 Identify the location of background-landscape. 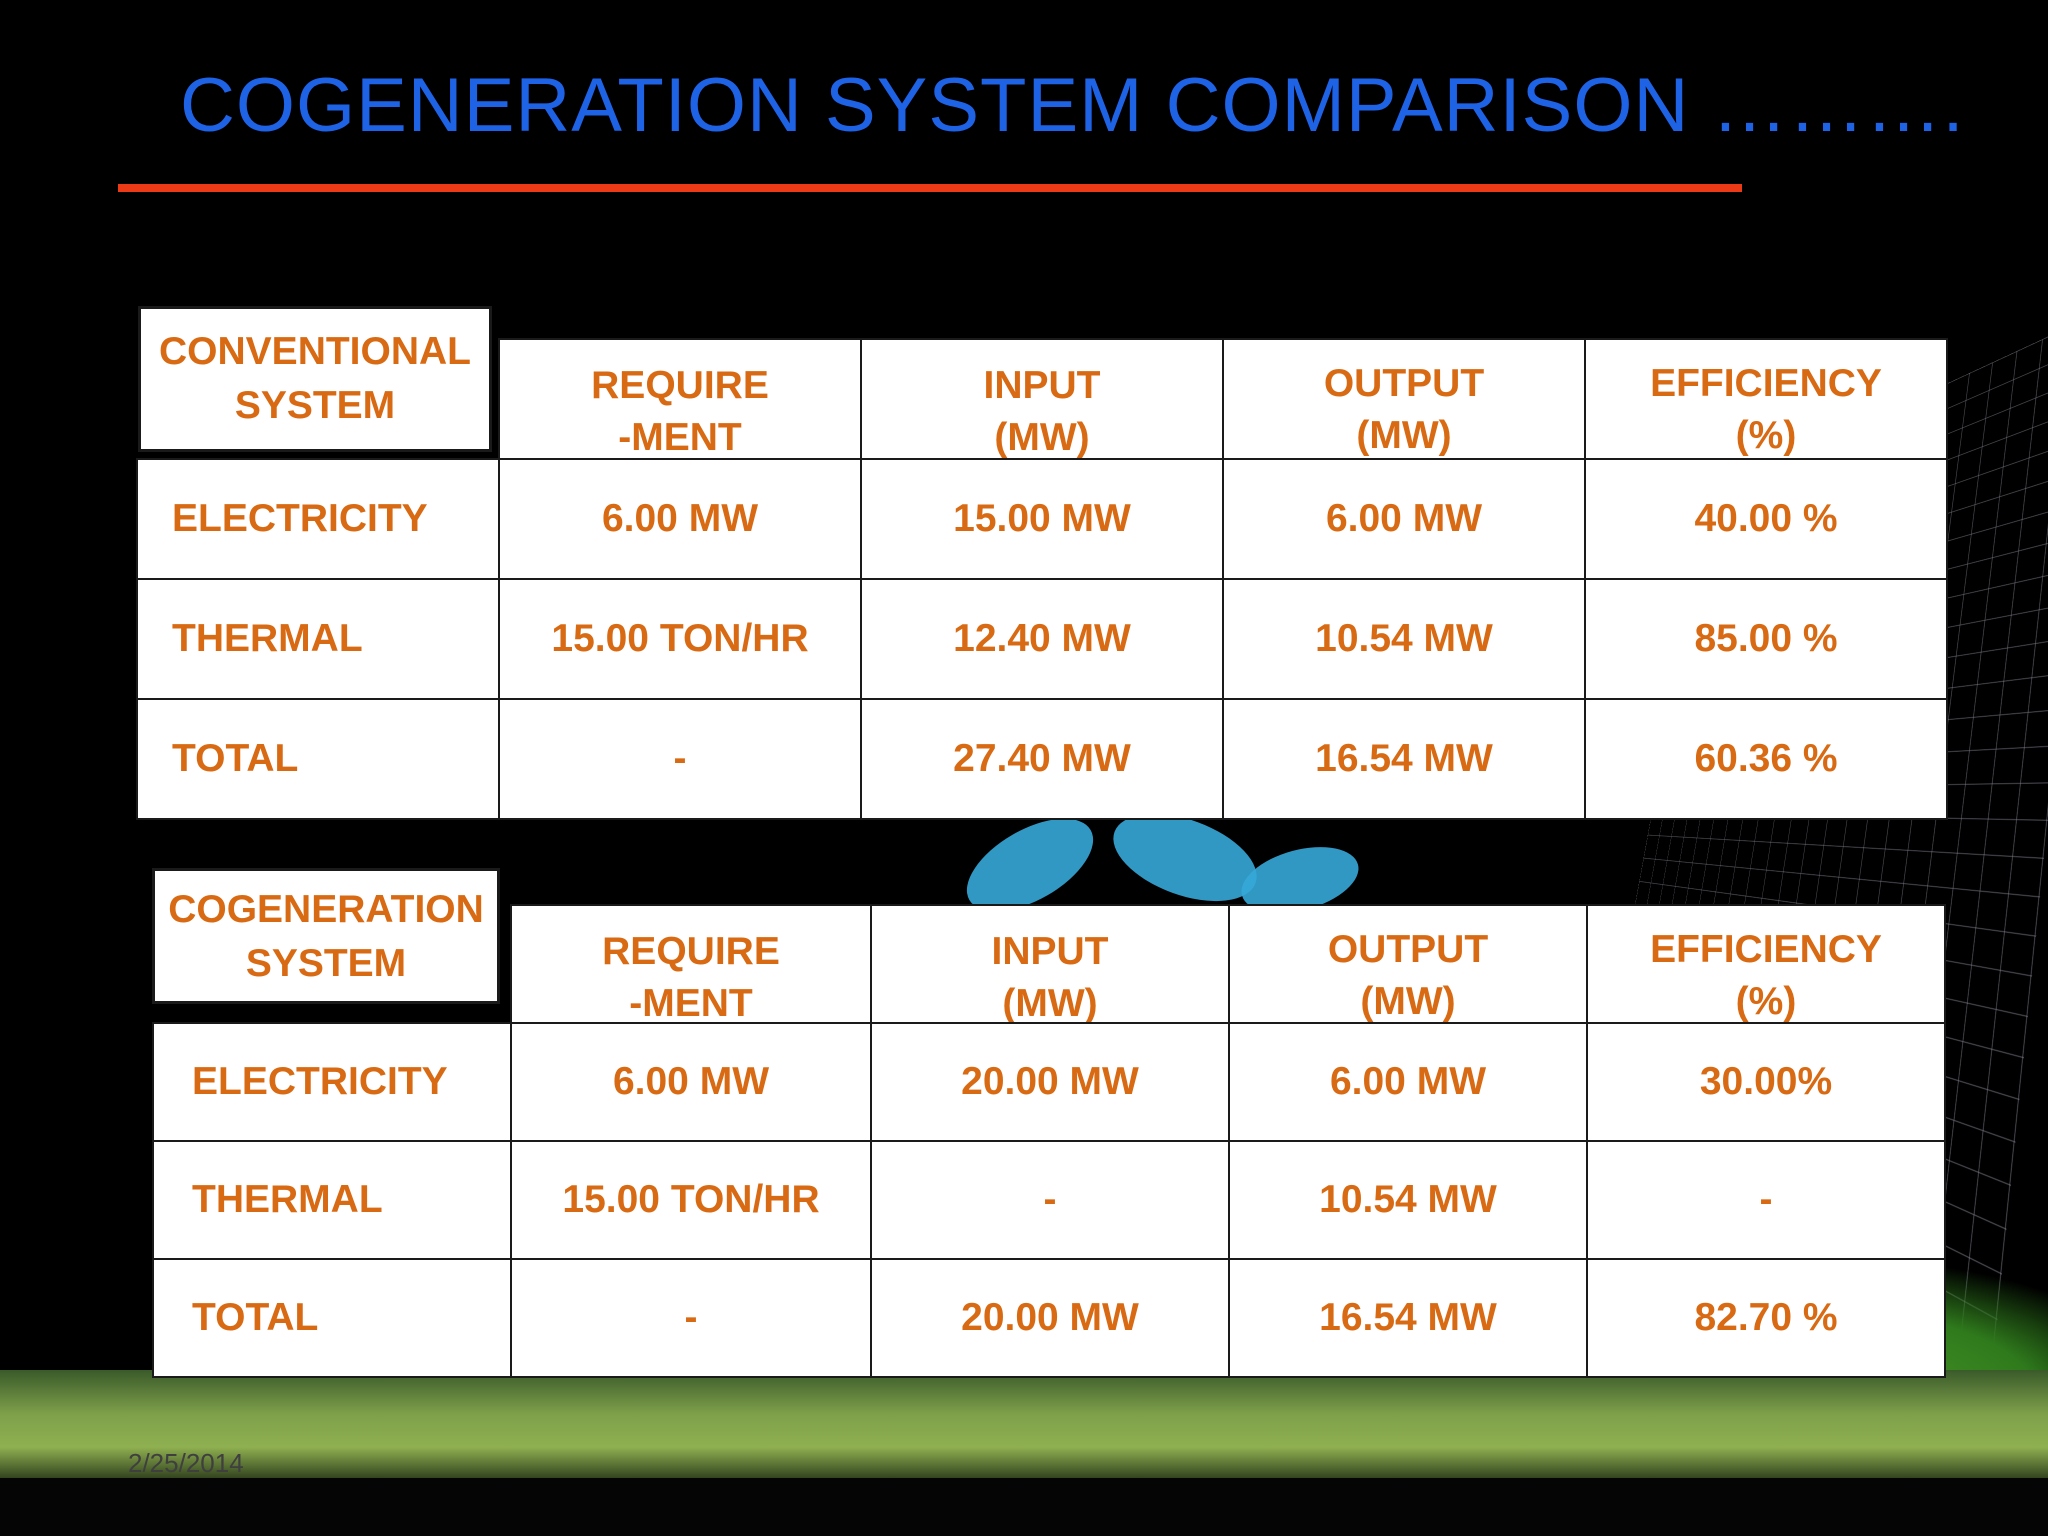
(1024, 1425).